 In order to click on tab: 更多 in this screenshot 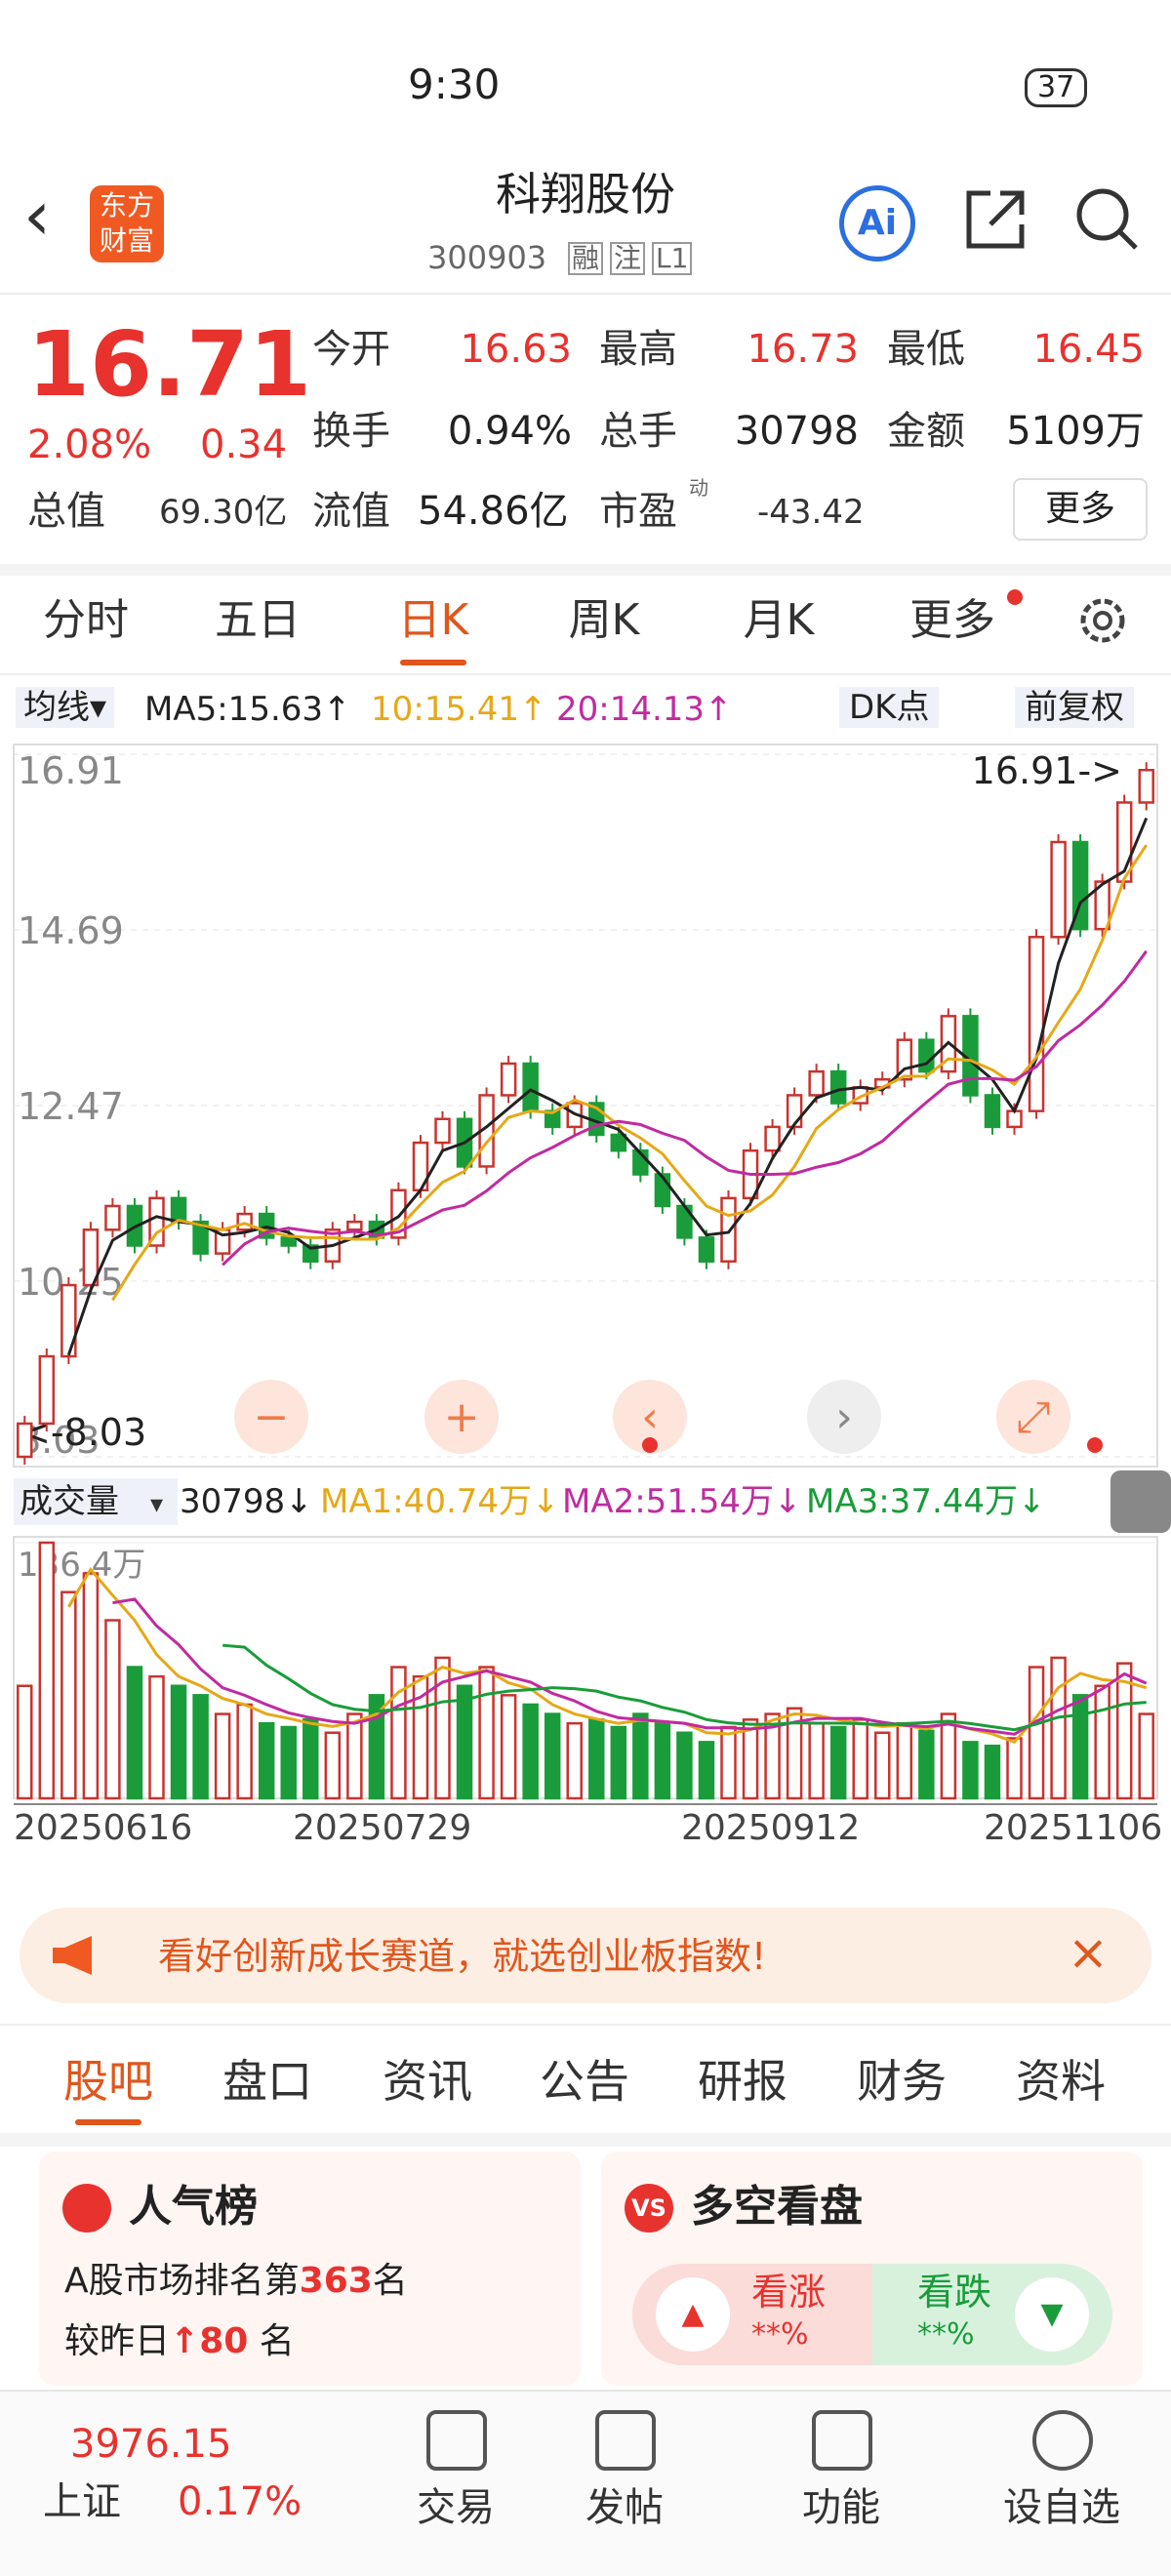, I will do `click(952, 620)`.